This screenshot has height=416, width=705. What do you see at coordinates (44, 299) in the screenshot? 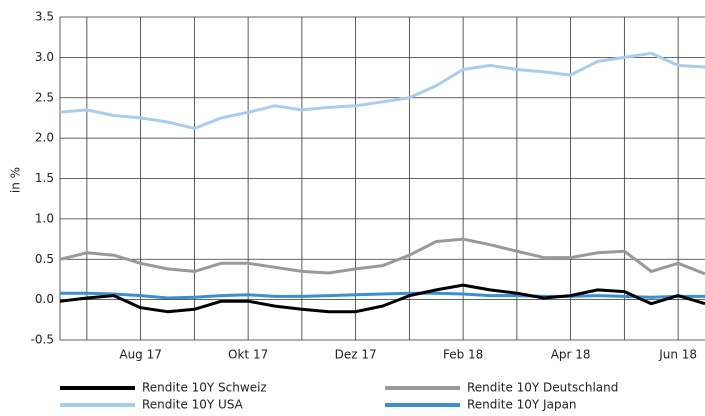
I see `y-tick-label: 0.0` at bounding box center [44, 299].